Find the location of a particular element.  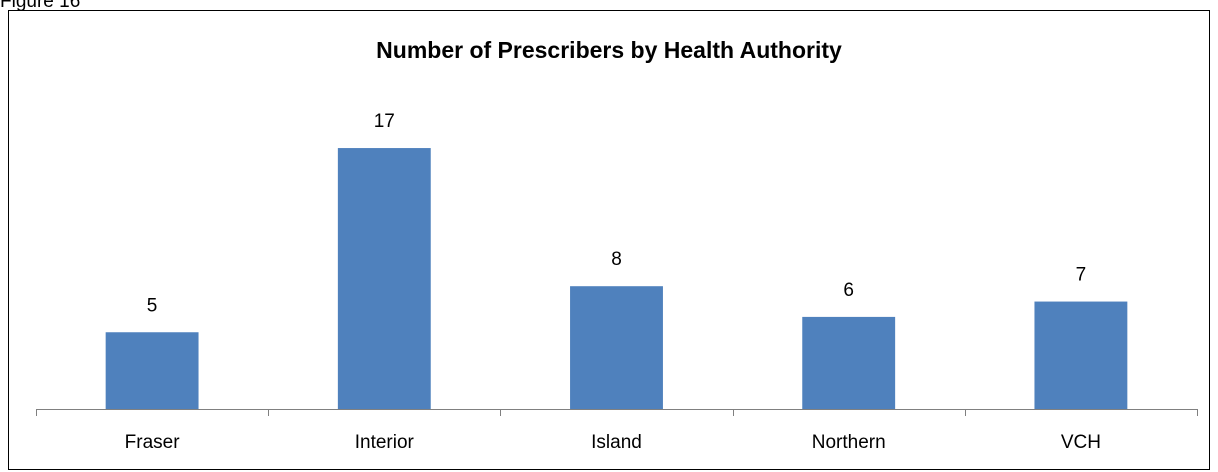

data-label: 7 is located at coordinates (1081, 275).